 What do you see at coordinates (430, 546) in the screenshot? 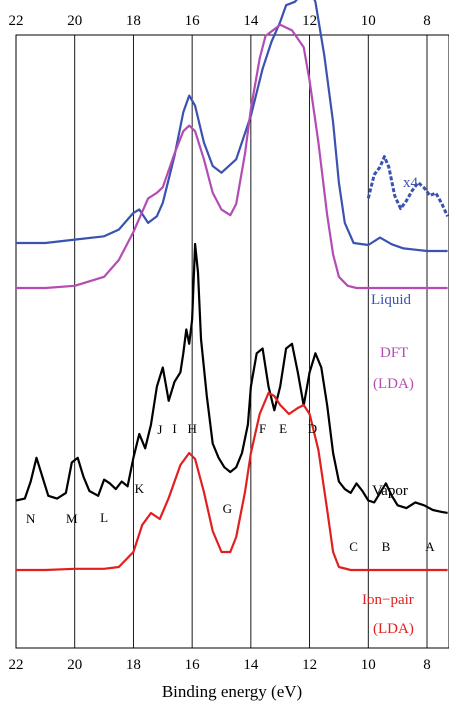
I see `peak-label-a: A` at bounding box center [430, 546].